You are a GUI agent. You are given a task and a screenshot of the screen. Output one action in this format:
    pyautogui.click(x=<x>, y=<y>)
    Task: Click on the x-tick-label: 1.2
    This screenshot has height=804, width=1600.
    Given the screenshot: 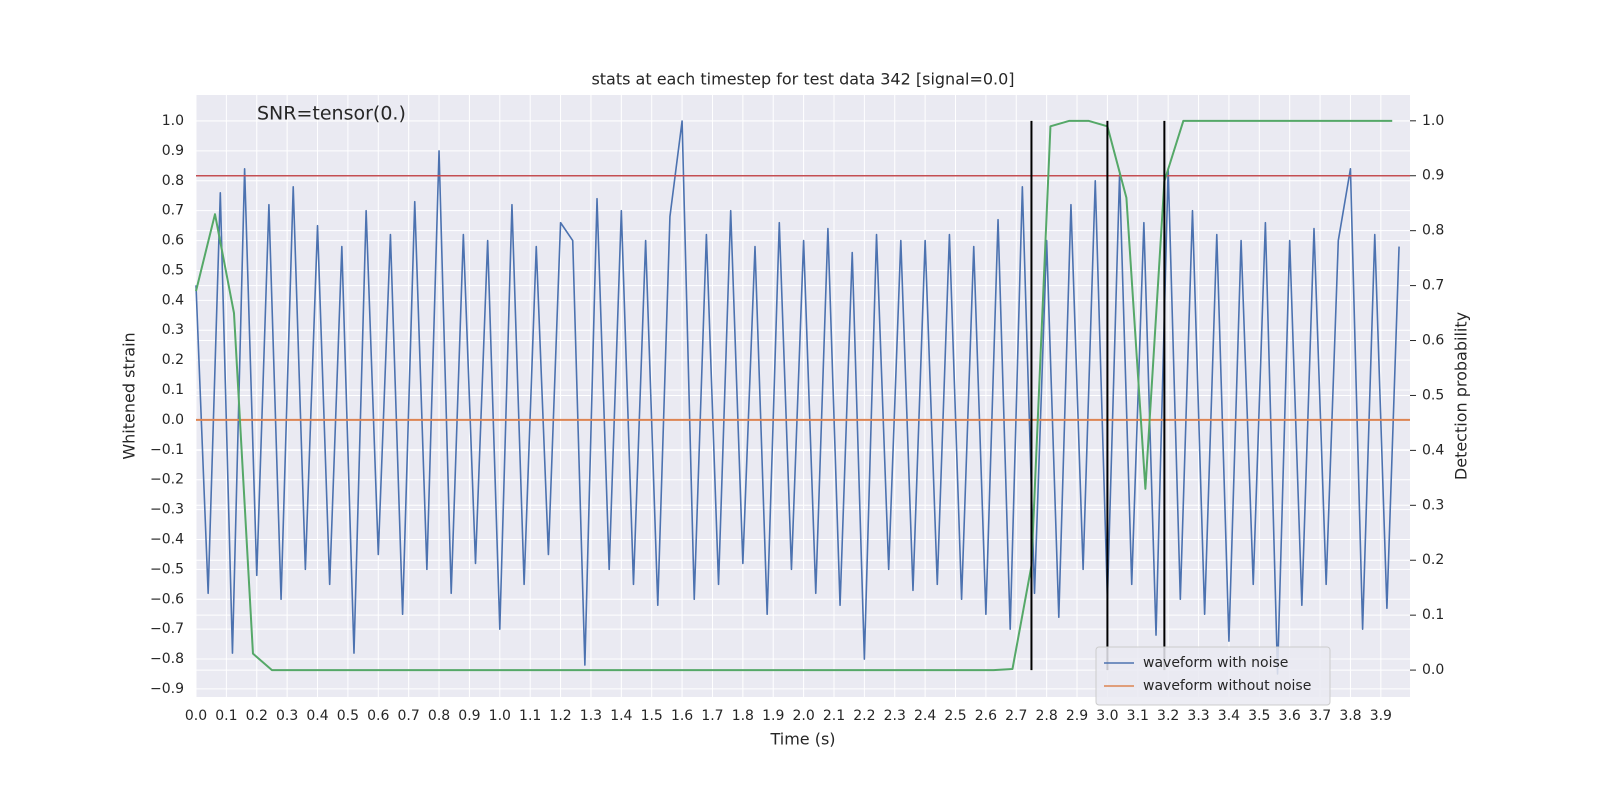 What is the action you would take?
    pyautogui.click(x=560, y=716)
    